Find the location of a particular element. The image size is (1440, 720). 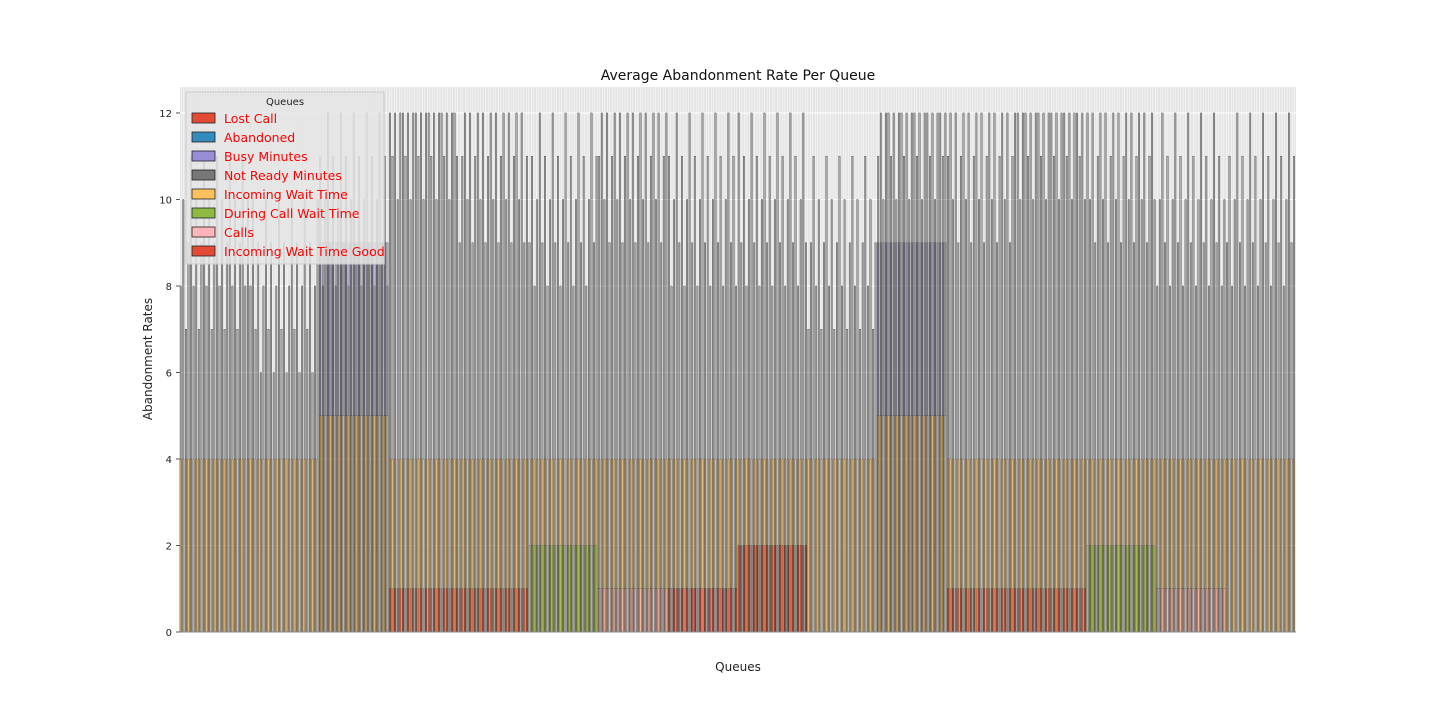

y-tick-label: 10 is located at coordinates (165, 200).